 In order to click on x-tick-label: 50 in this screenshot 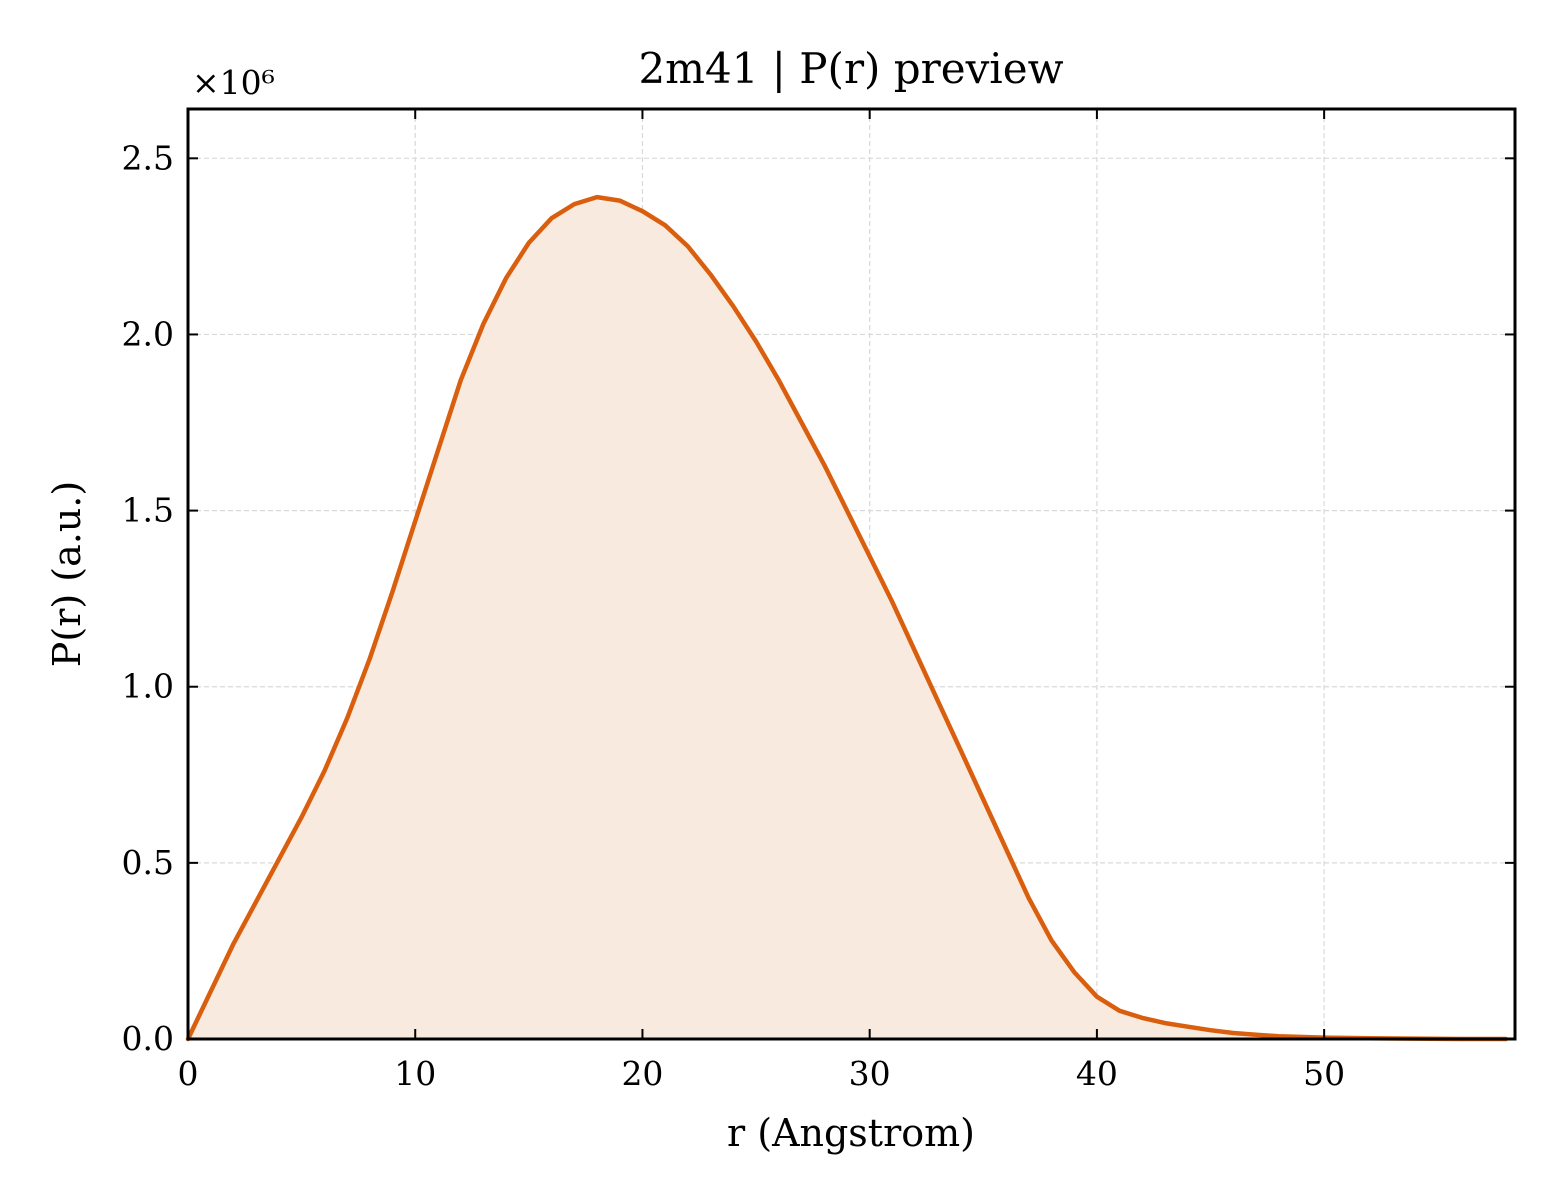, I will do `click(1324, 1073)`.